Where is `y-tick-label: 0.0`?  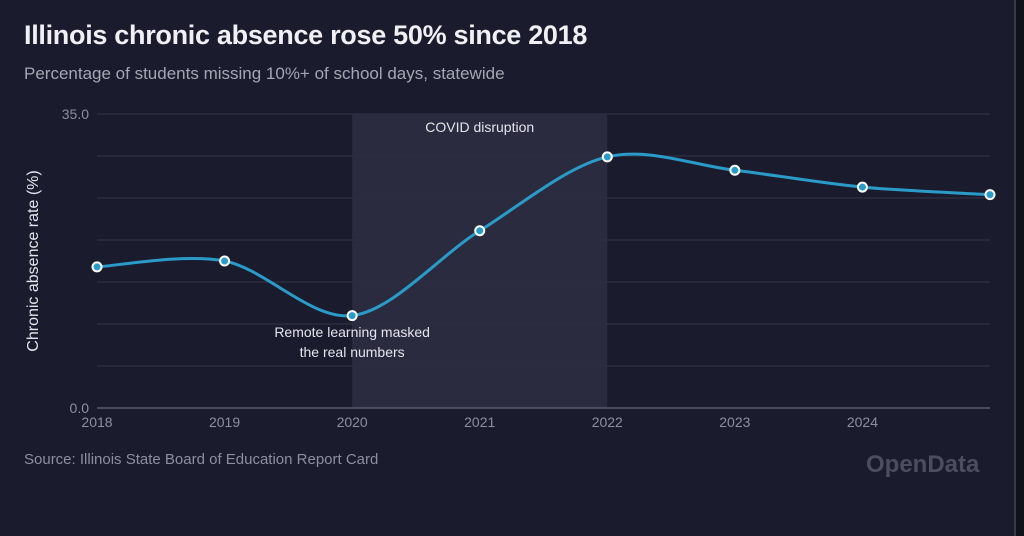
y-tick-label: 0.0 is located at coordinates (80, 408).